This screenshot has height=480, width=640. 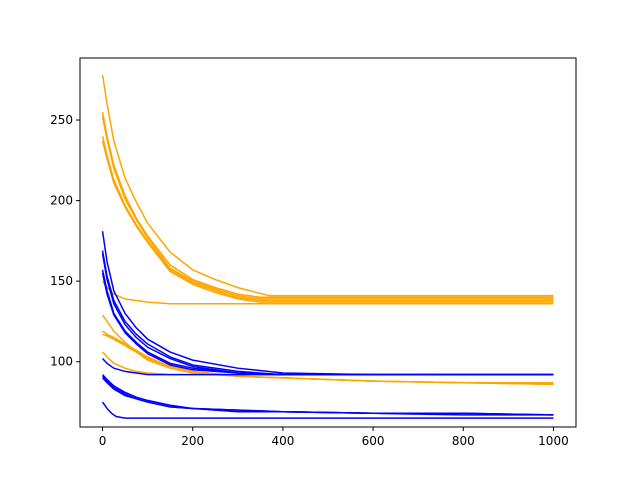 I want to click on x-tick-label: 800, so click(x=463, y=441).